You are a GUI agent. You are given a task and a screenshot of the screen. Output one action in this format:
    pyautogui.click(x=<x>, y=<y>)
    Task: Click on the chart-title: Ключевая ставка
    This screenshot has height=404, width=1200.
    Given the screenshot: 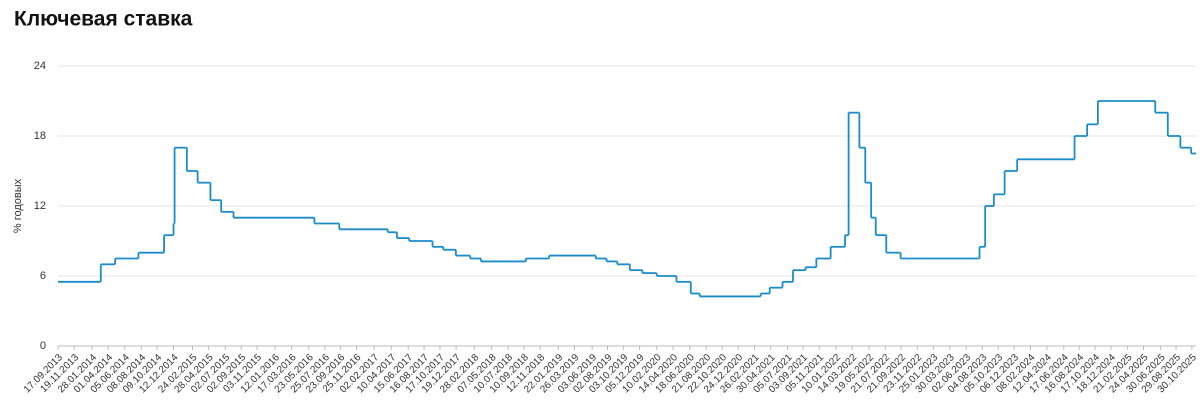 What is the action you would take?
    pyautogui.click(x=103, y=19)
    